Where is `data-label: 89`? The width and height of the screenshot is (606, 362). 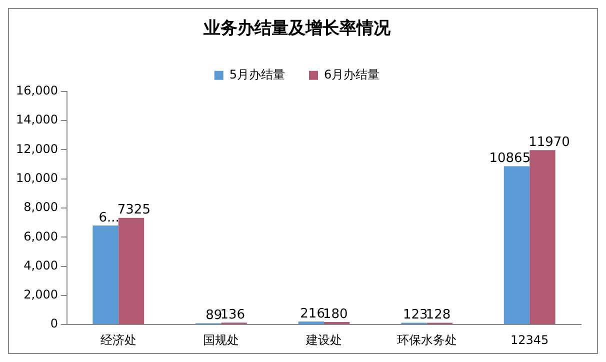 data-label: 89 is located at coordinates (214, 316).